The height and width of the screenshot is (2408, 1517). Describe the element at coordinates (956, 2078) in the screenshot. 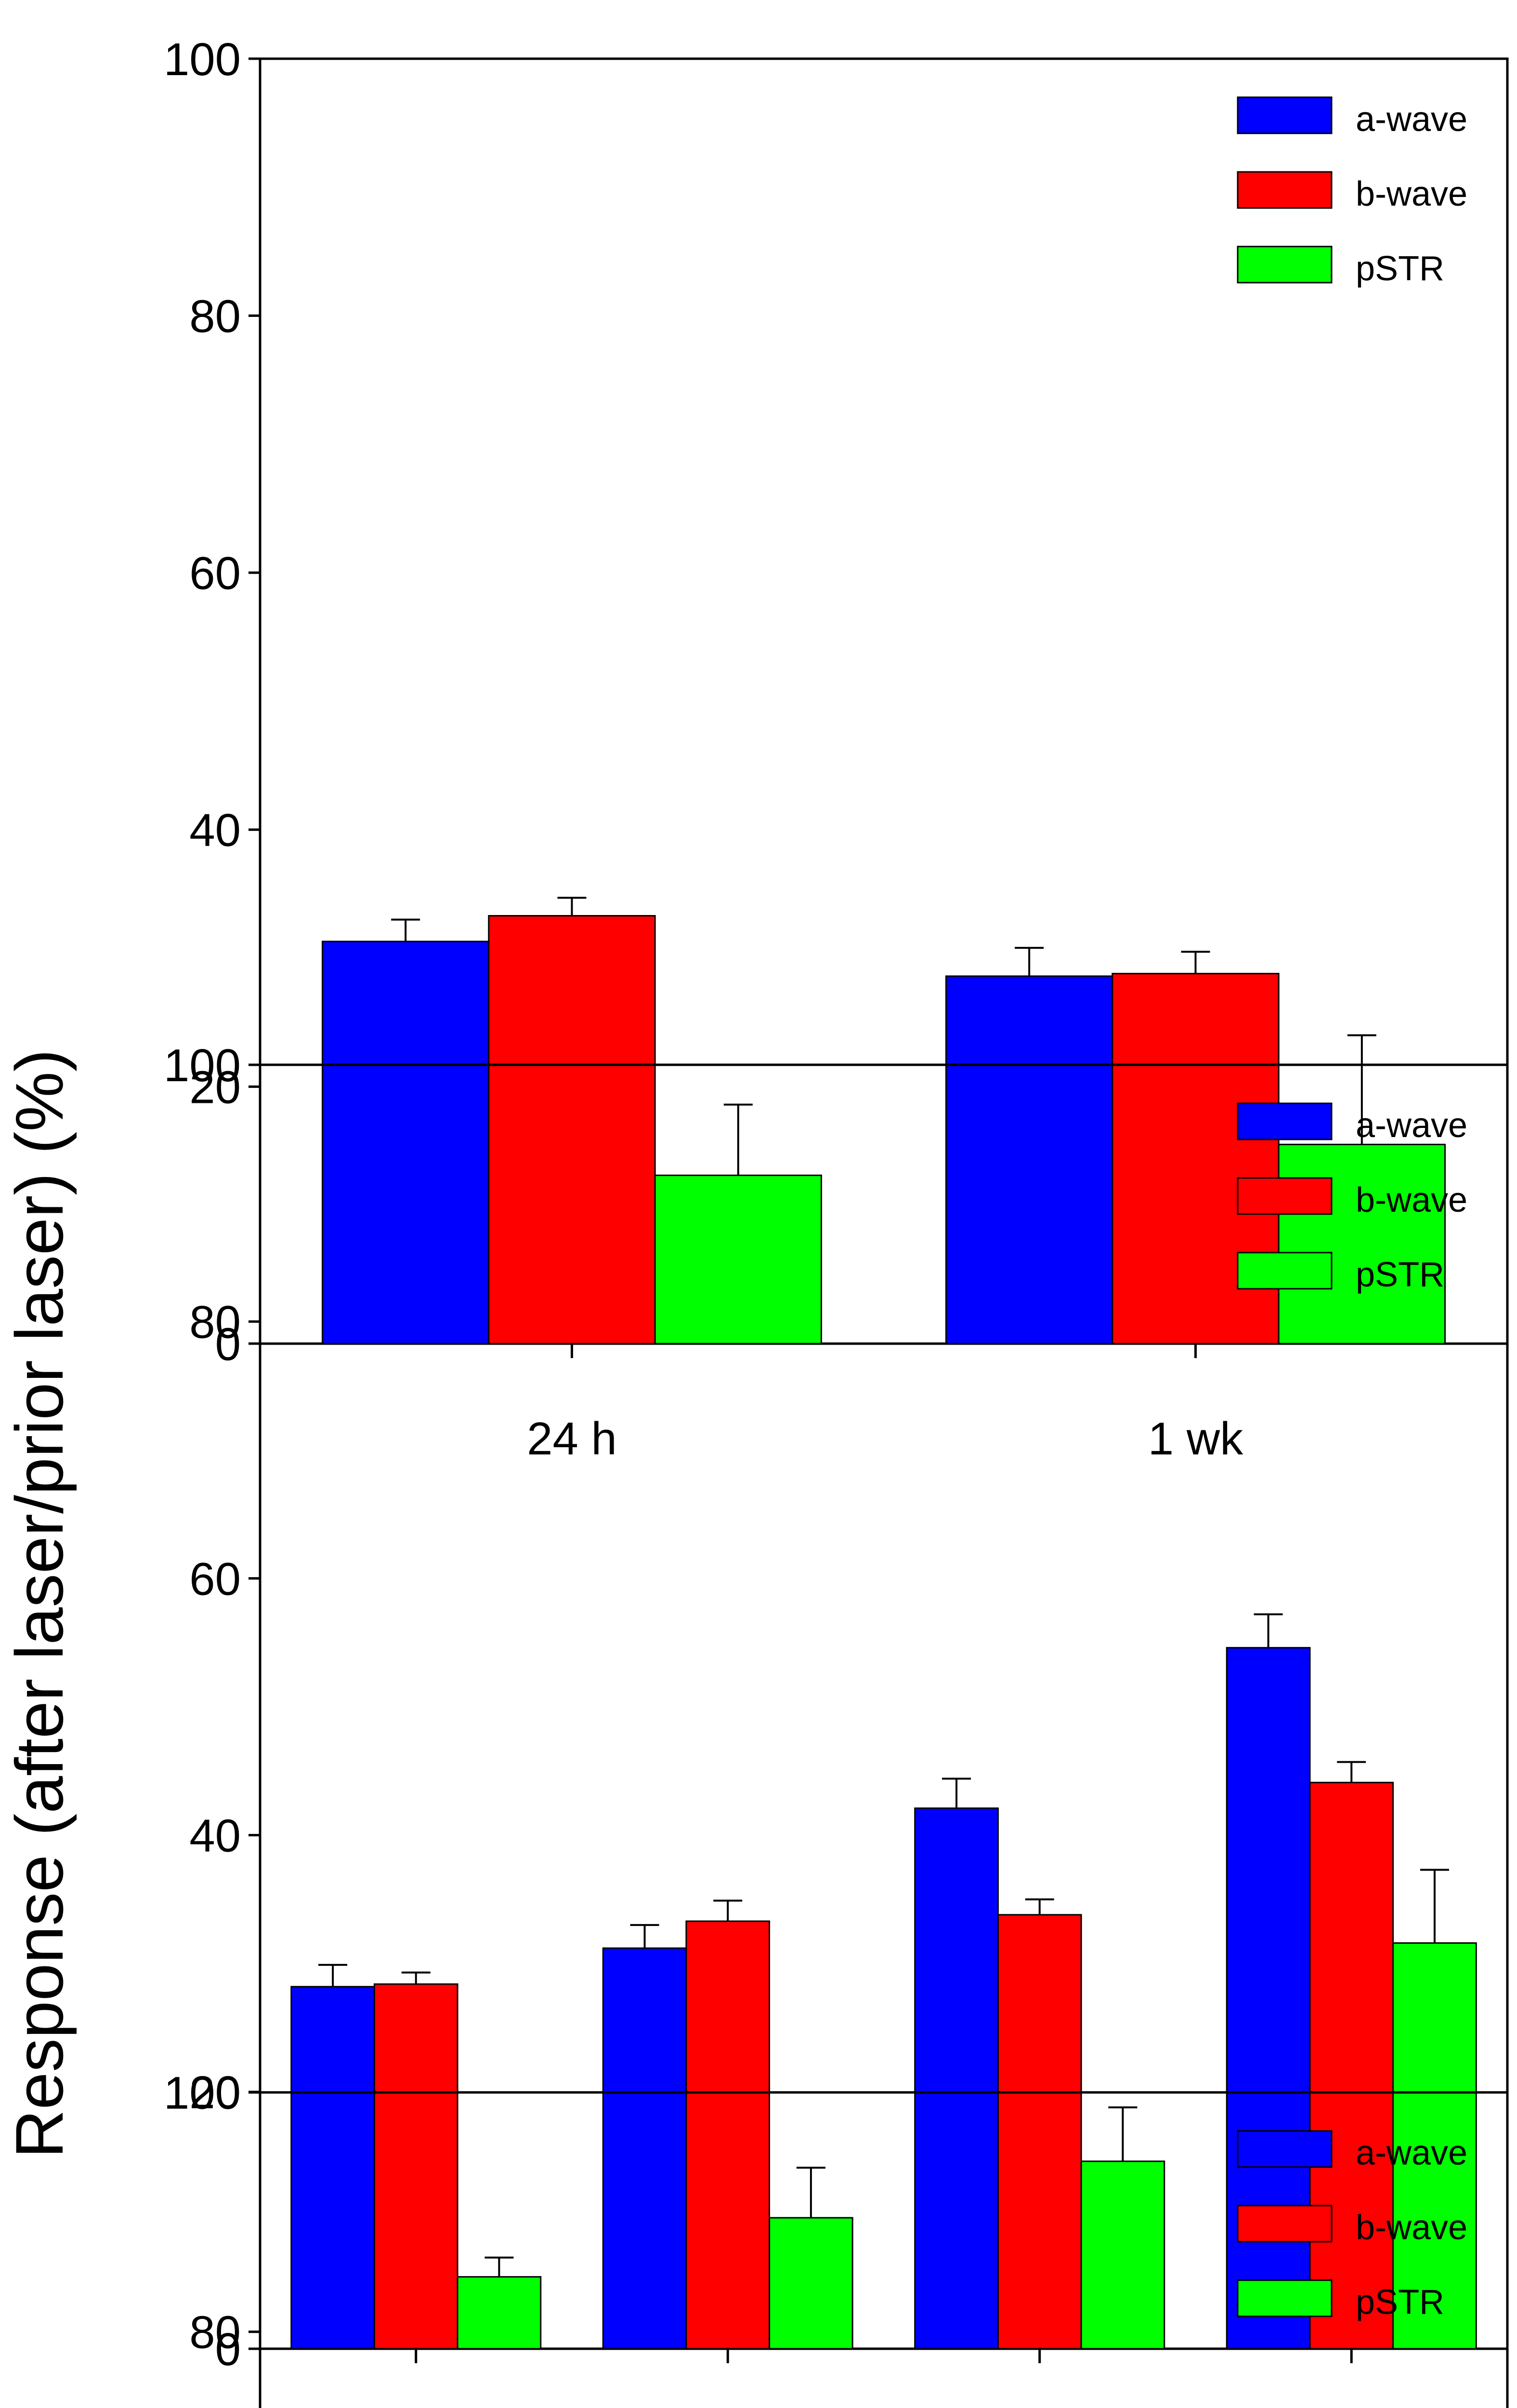

I see `bar-a-wave-2-wks` at that location.